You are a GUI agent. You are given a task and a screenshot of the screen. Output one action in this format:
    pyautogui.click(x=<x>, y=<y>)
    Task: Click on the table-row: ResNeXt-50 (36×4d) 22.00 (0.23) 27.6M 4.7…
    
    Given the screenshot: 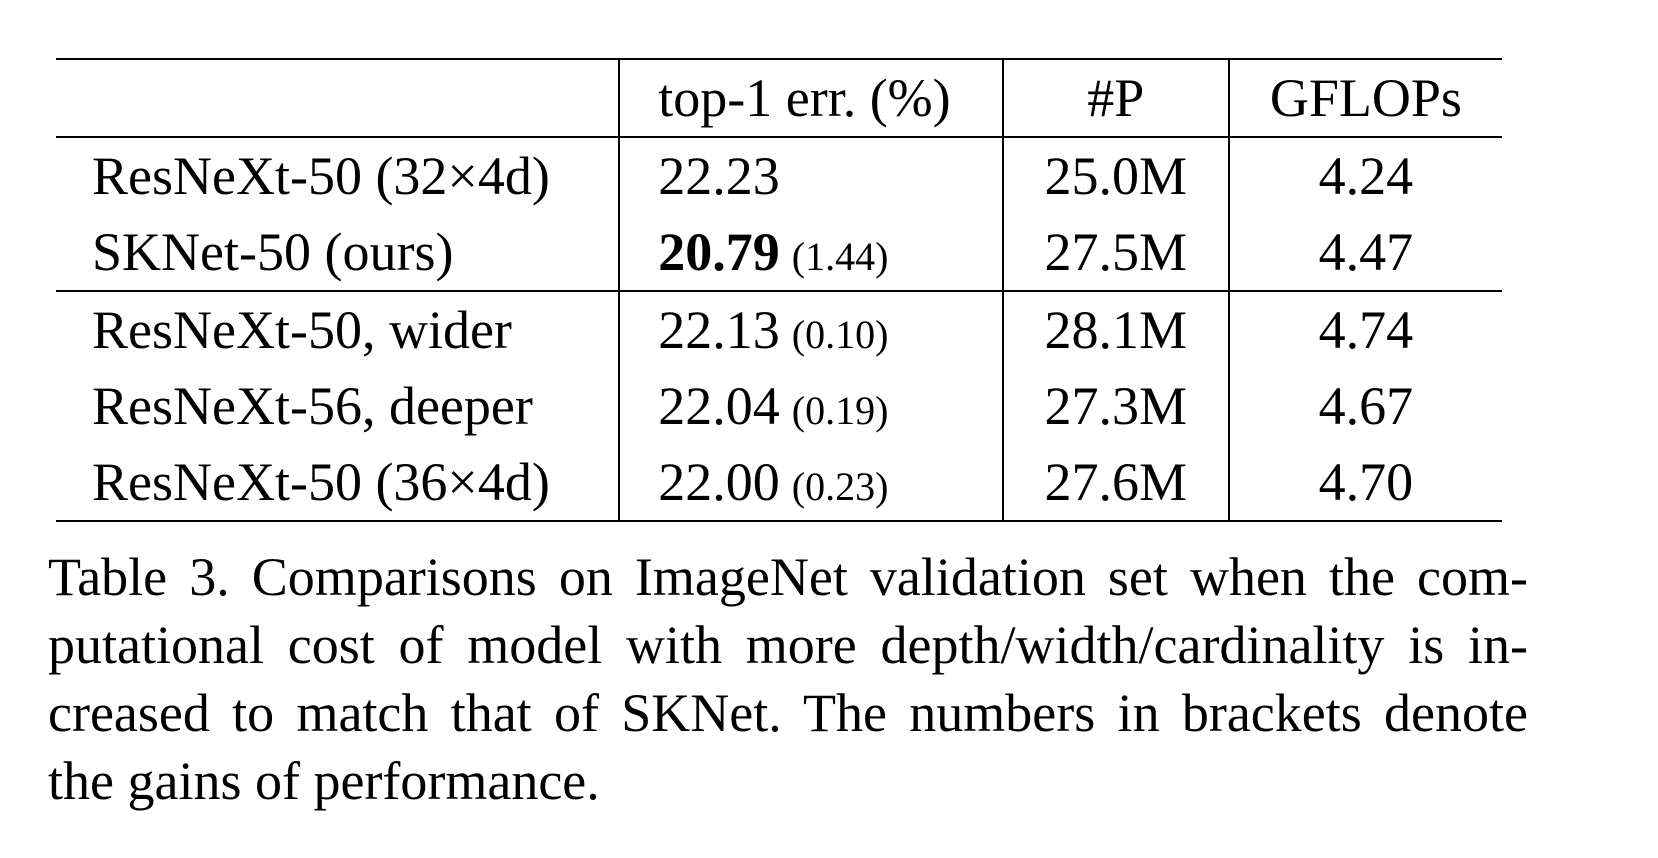 What is the action you would take?
    pyautogui.click(x=779, y=483)
    